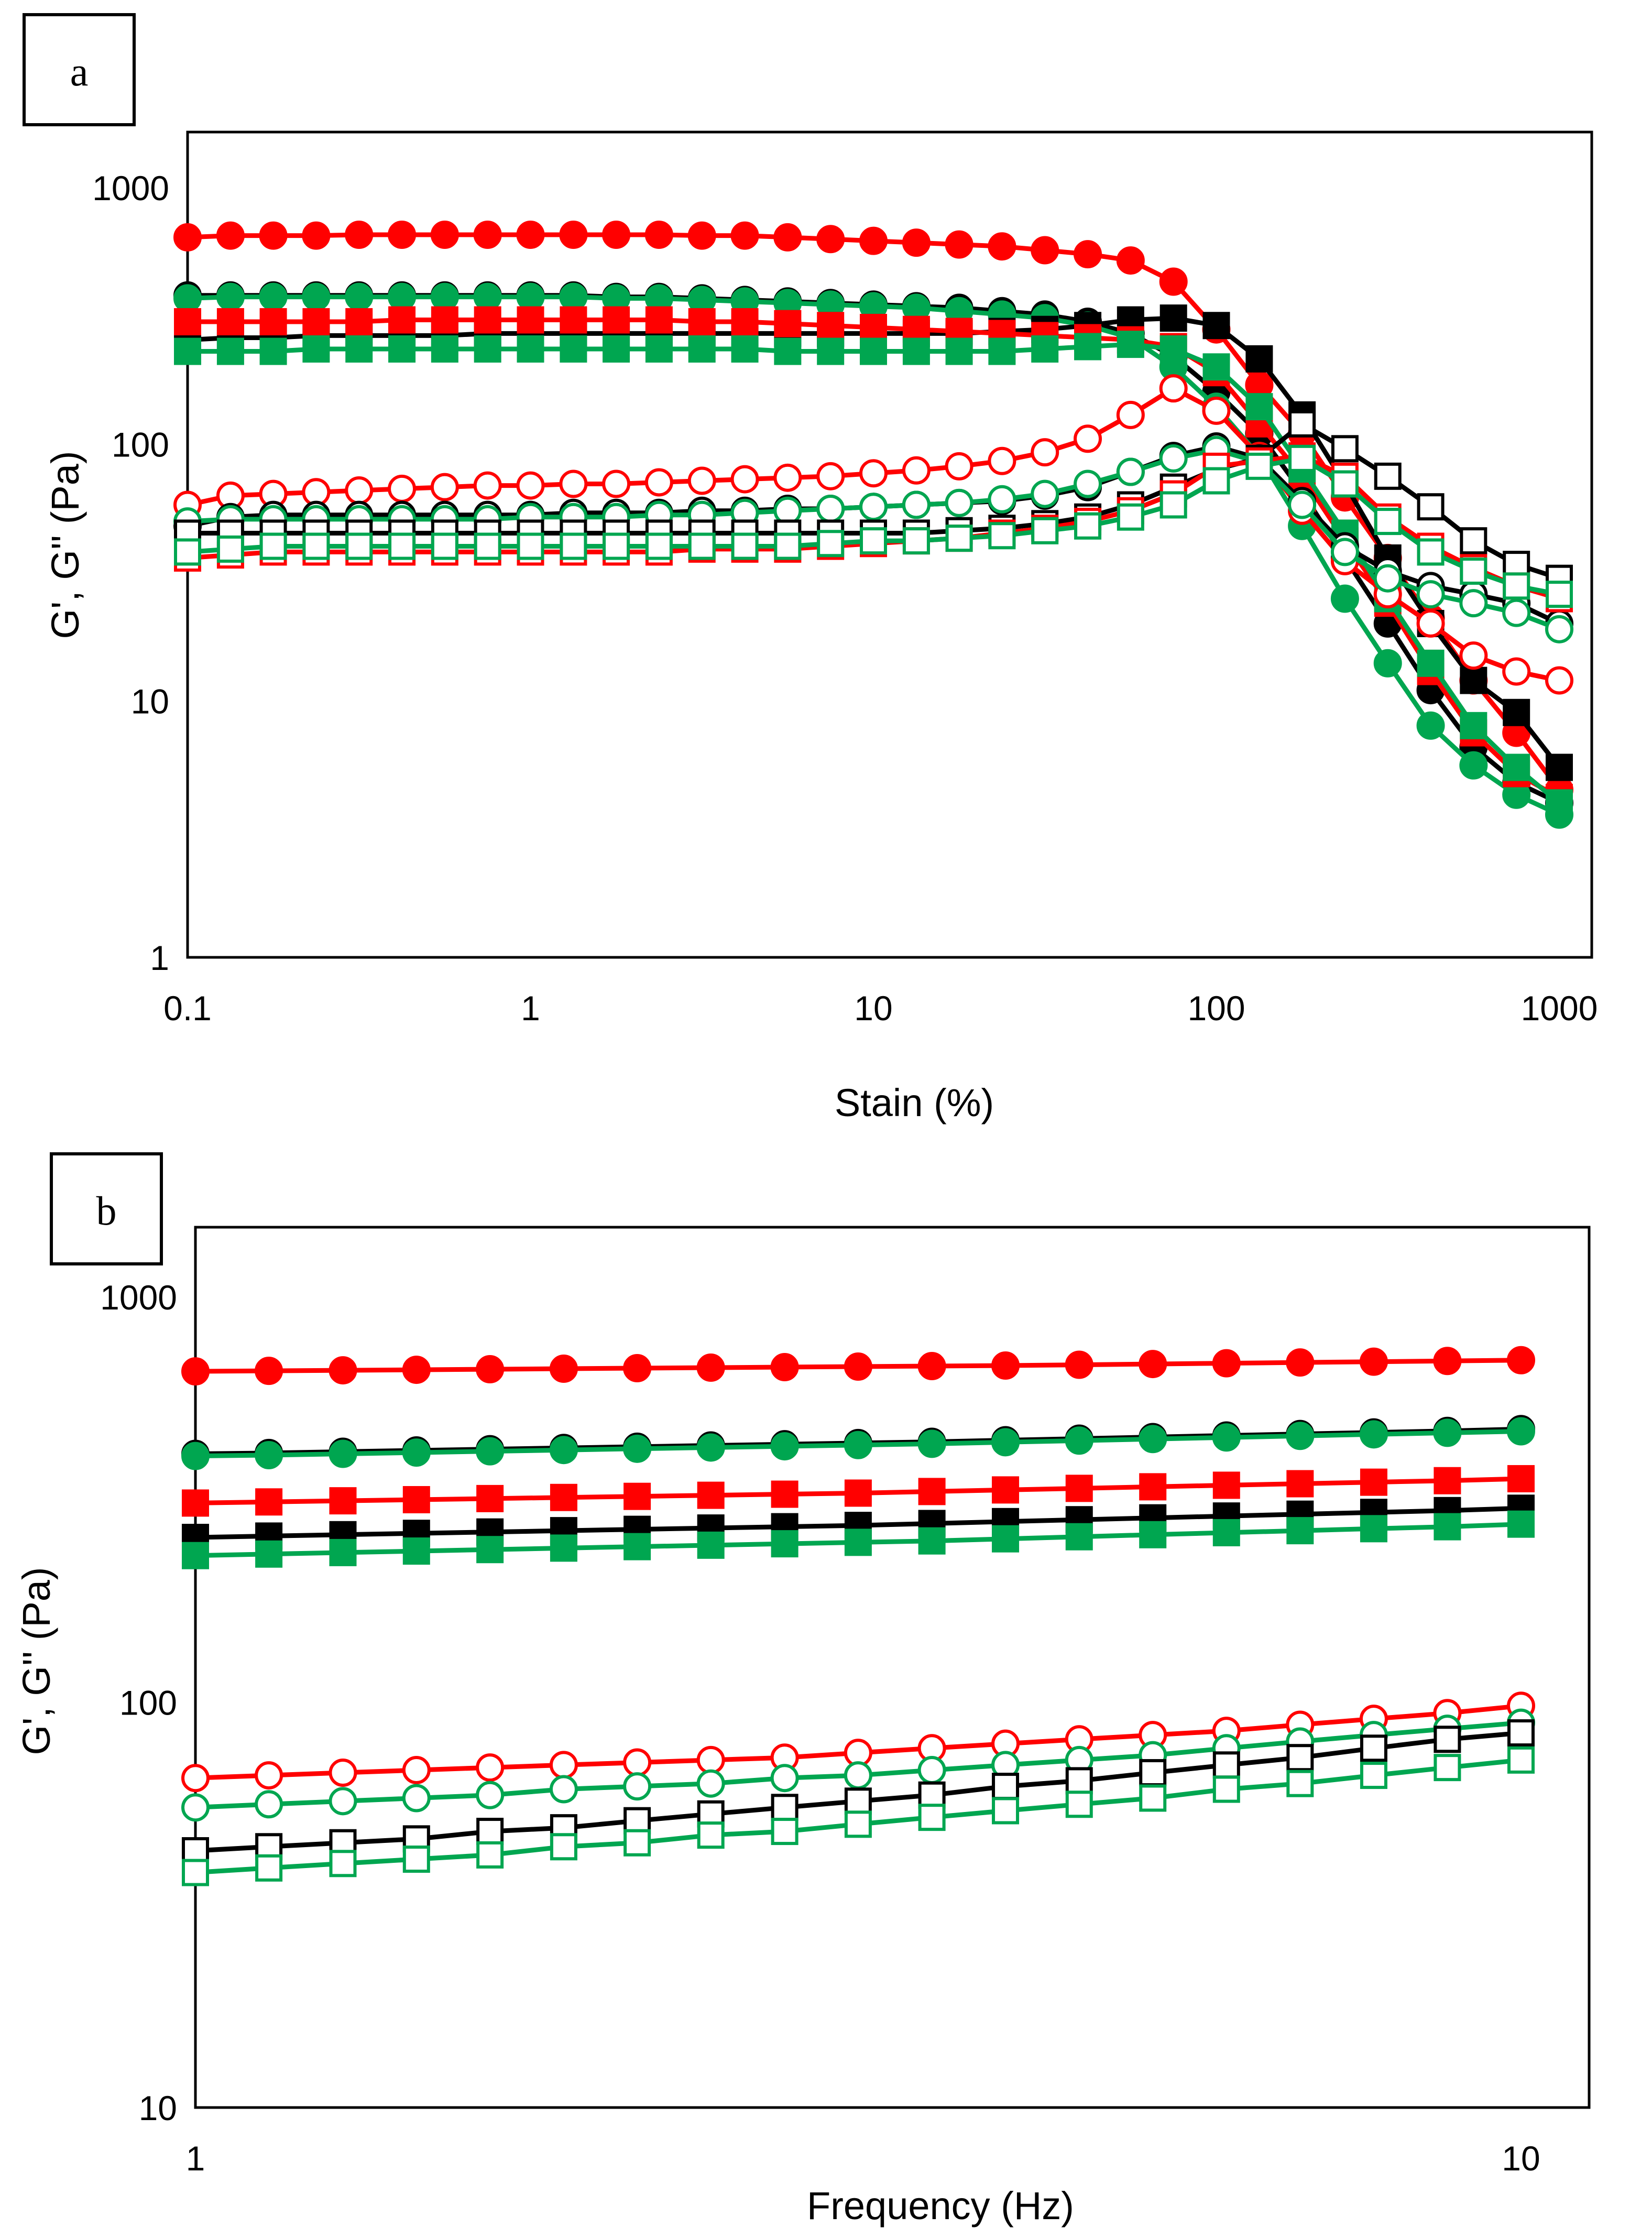  What do you see at coordinates (940, 2206) in the screenshot?
I see `x-axis-title-b: Frequency (Hz)` at bounding box center [940, 2206].